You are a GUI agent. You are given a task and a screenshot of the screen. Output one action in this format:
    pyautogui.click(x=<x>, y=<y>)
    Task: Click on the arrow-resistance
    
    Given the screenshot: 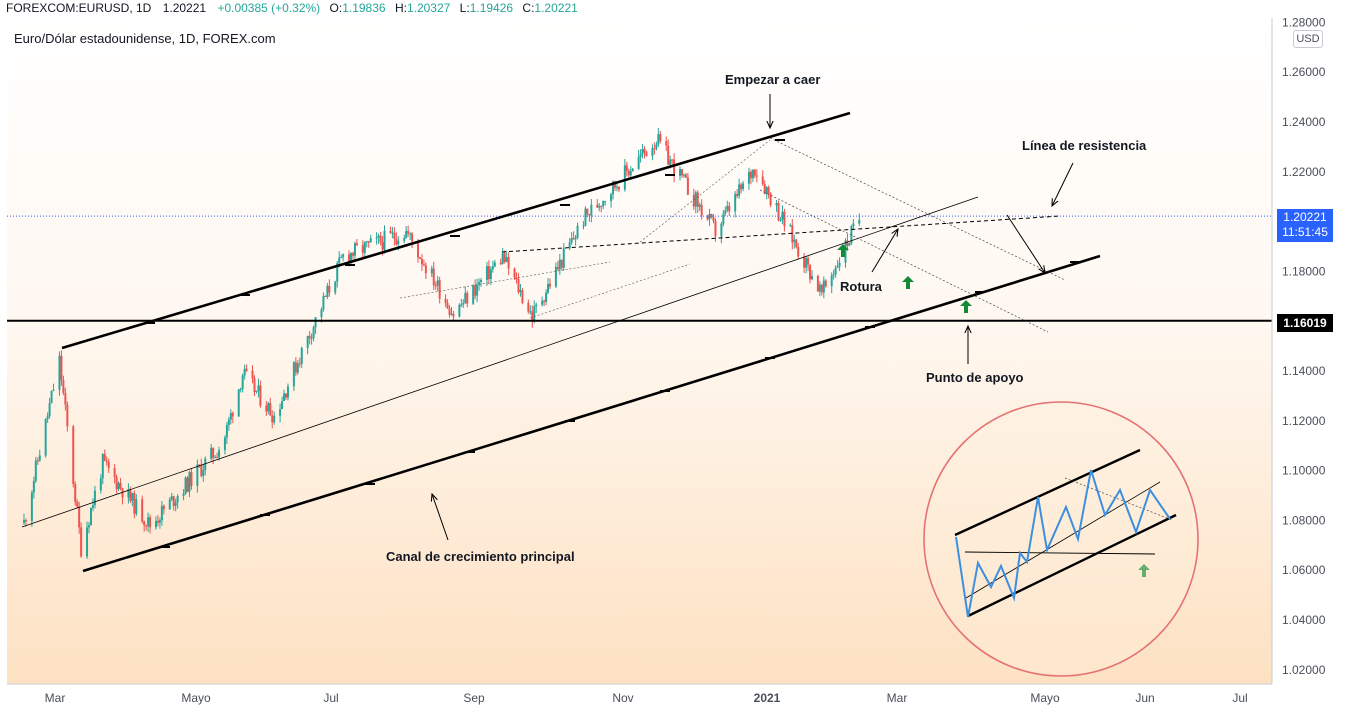 What is the action you would take?
    pyautogui.click(x=1063, y=184)
    